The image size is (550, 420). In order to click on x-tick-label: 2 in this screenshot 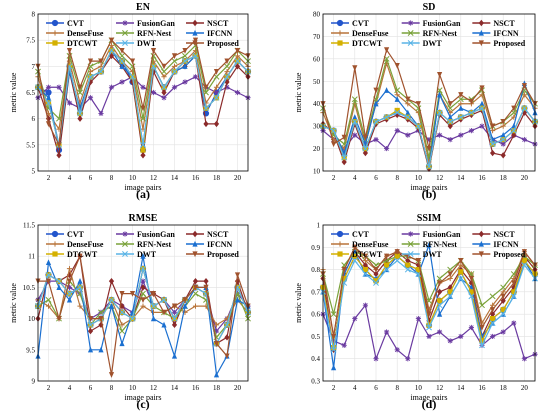, I will do `click(49, 178)`.